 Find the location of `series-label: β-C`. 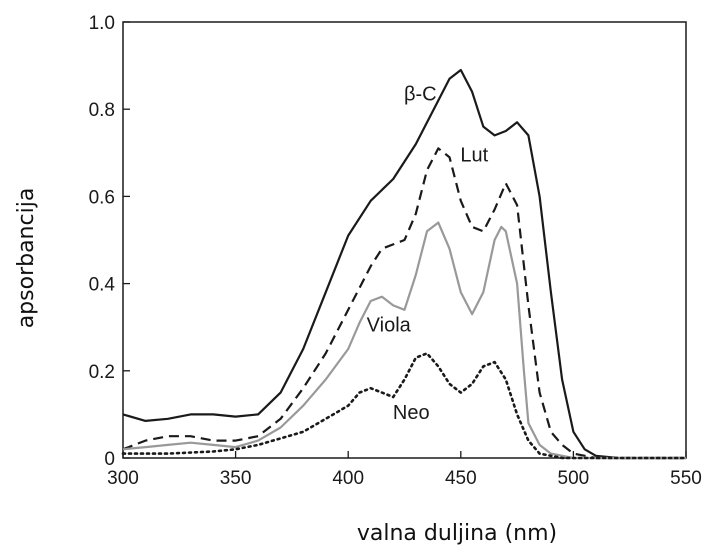

series-label: β-C is located at coordinates (420, 94).